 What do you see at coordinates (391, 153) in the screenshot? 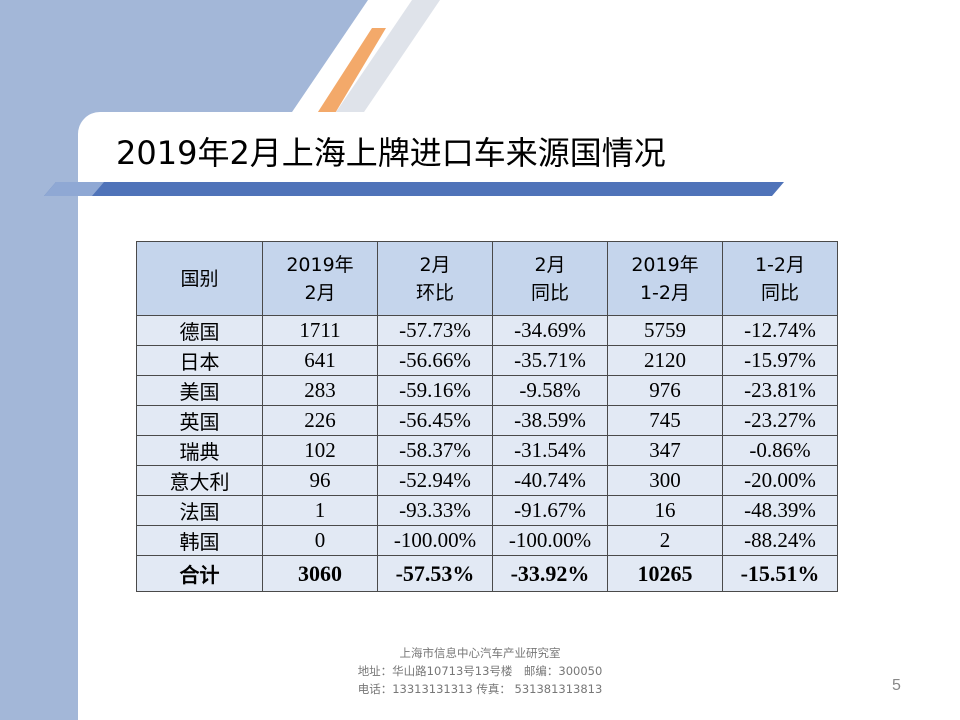
I see `slide-title: 2019年2月上海上牌进口车来源国情况` at bounding box center [391, 153].